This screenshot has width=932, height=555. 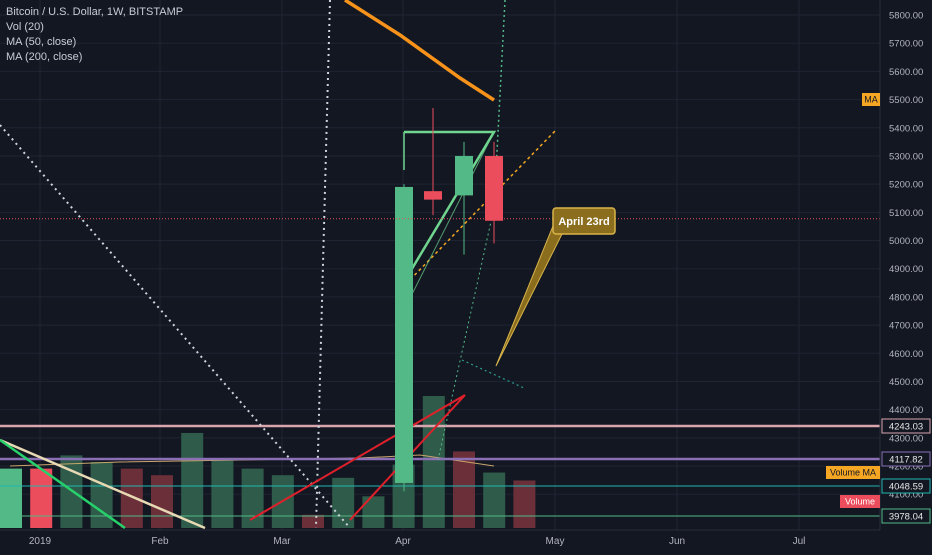 What do you see at coordinates (282, 541) in the screenshot?
I see `x-tick-label: Mar` at bounding box center [282, 541].